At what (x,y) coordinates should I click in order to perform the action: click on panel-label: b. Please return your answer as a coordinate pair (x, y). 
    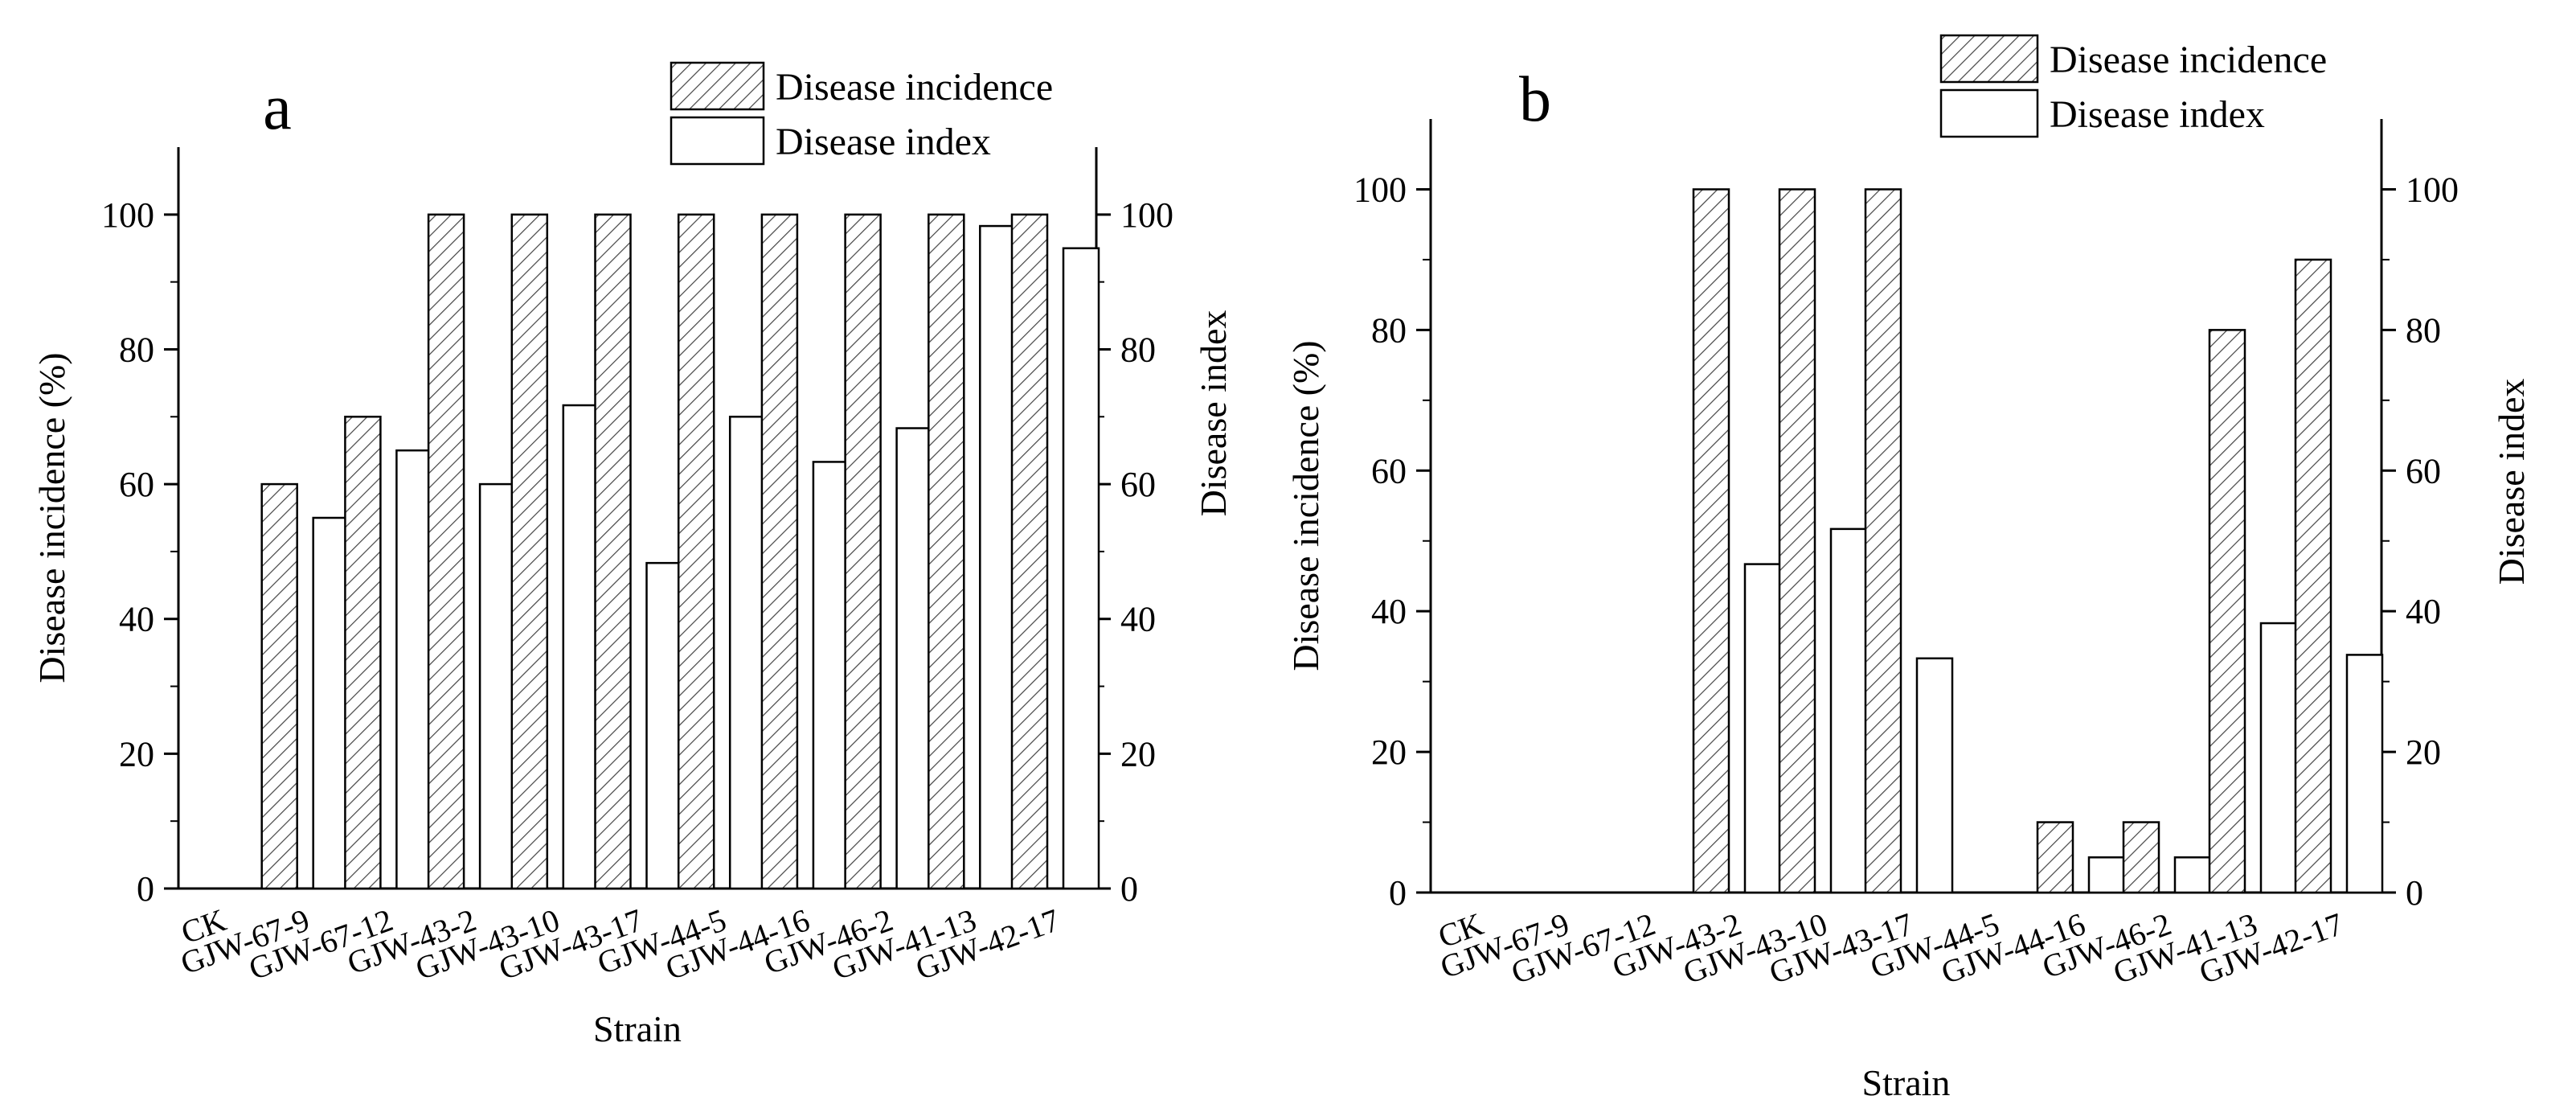
    Looking at the image, I should click on (1535, 99).